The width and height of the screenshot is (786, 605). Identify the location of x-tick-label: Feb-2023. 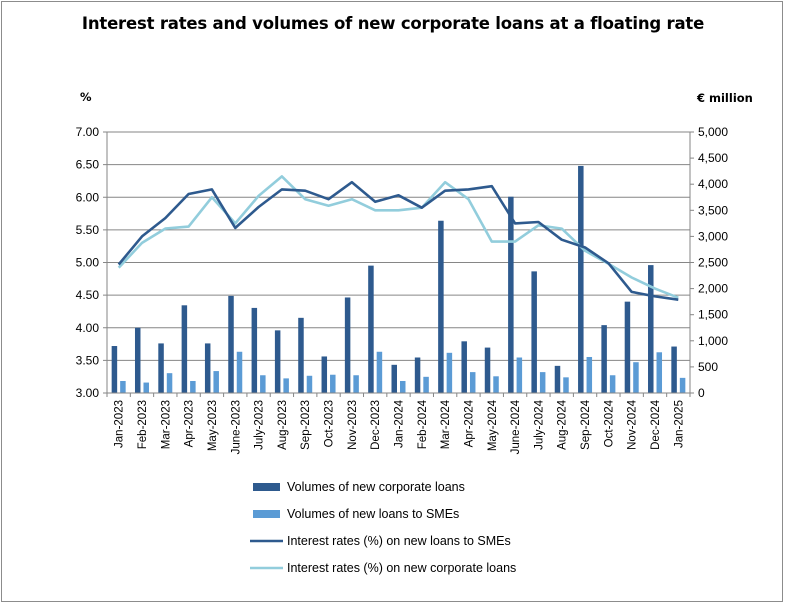
(143, 424).